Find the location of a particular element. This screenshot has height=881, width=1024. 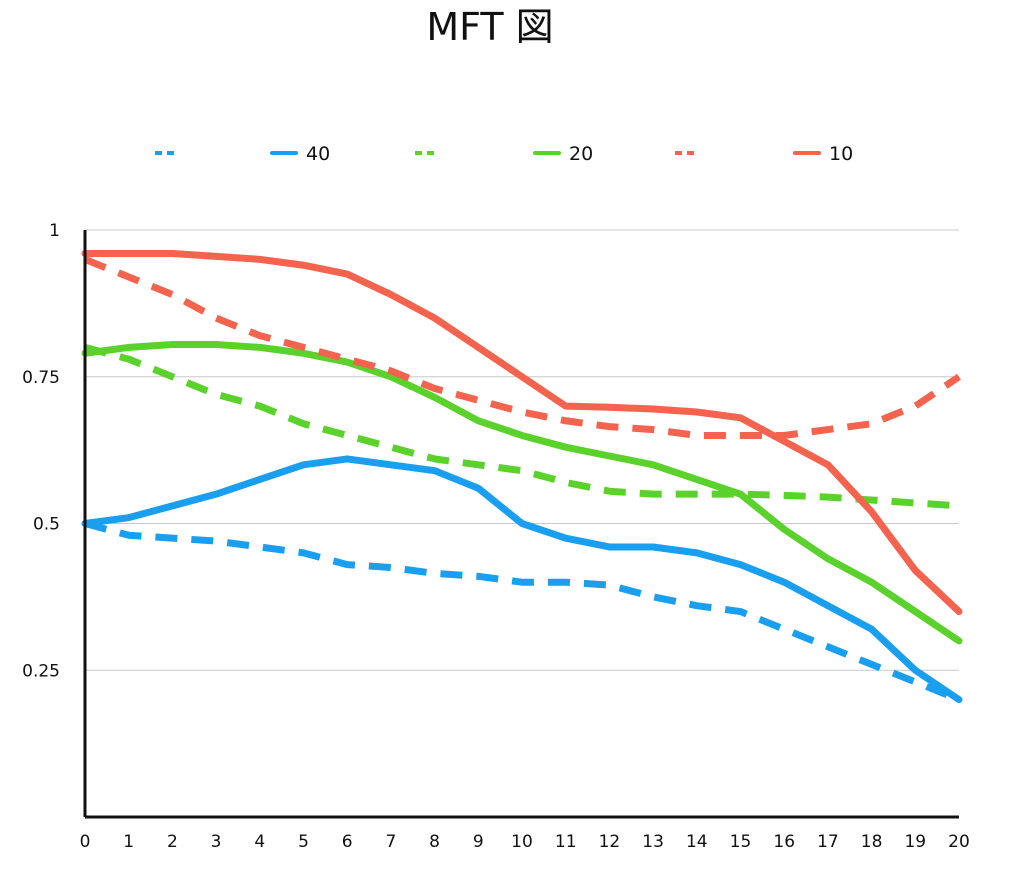

x-tick-label: 3 is located at coordinates (216, 842).